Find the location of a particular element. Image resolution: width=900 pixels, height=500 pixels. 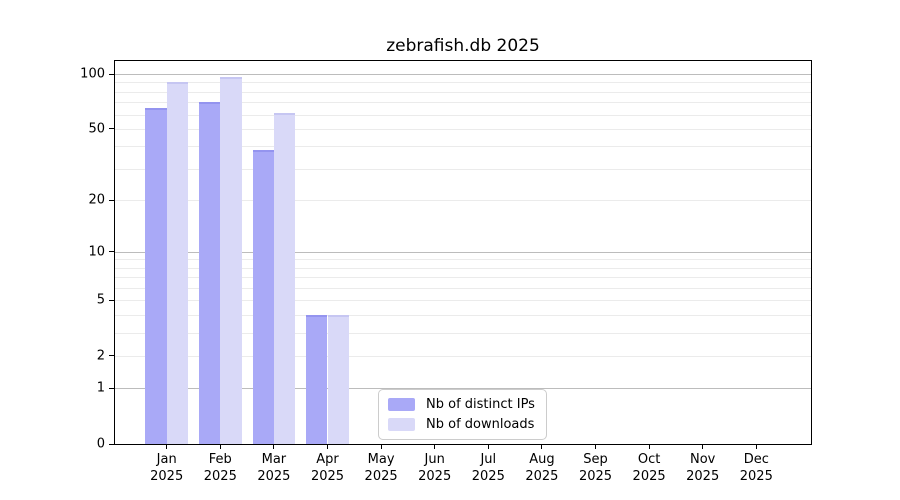

x-tick-label: Jan 2025 is located at coordinates (167, 468).